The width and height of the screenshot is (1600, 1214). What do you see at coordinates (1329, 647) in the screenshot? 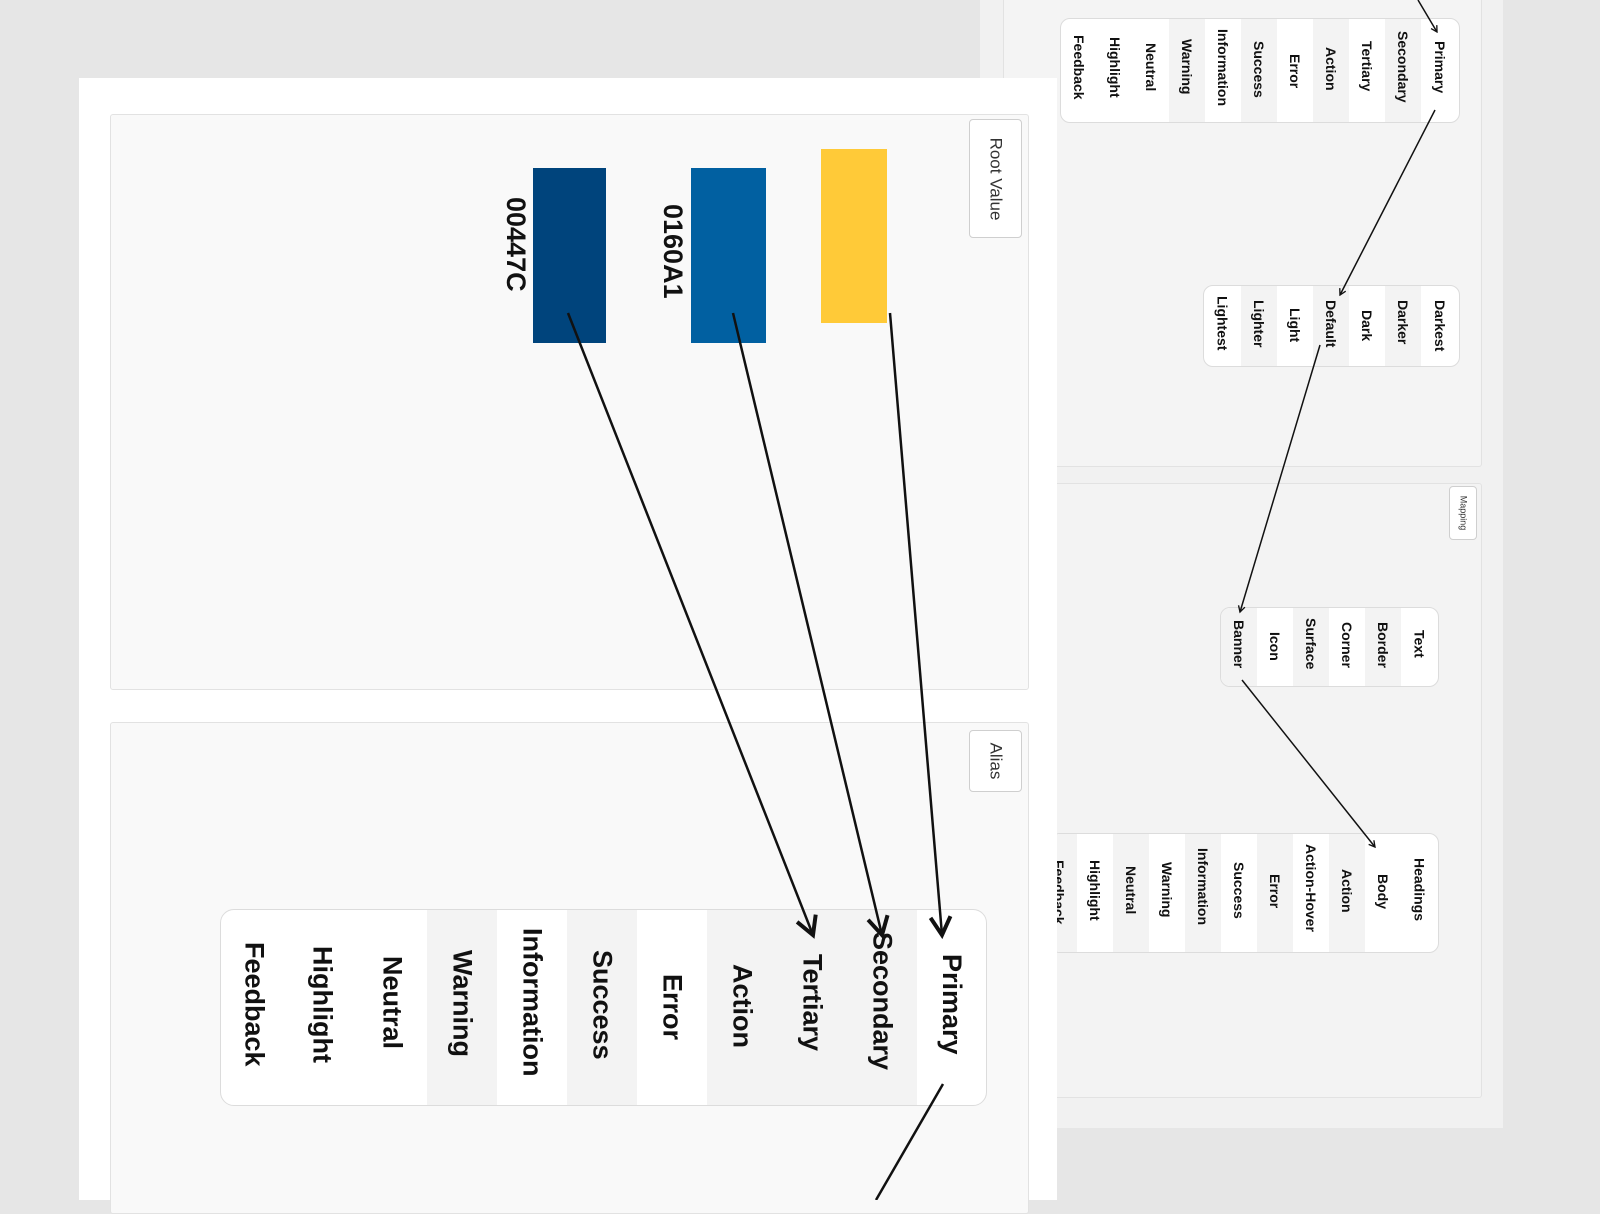
I see `property-list: Text Border Corner Surface Icon Banner` at bounding box center [1329, 647].